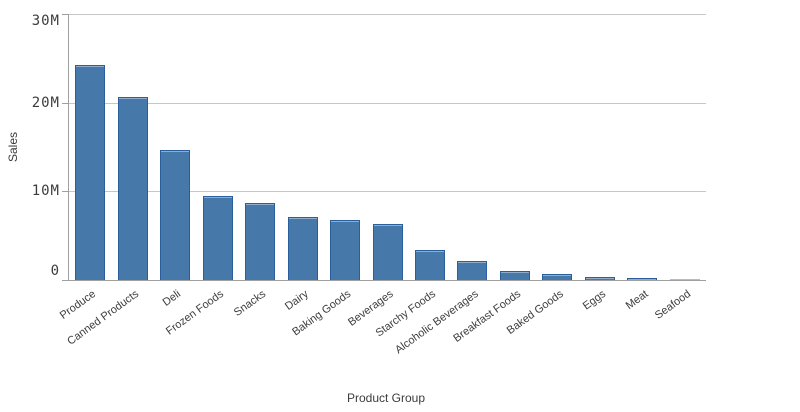  What do you see at coordinates (13, 147) in the screenshot?
I see `y-axis-title: Sales` at bounding box center [13, 147].